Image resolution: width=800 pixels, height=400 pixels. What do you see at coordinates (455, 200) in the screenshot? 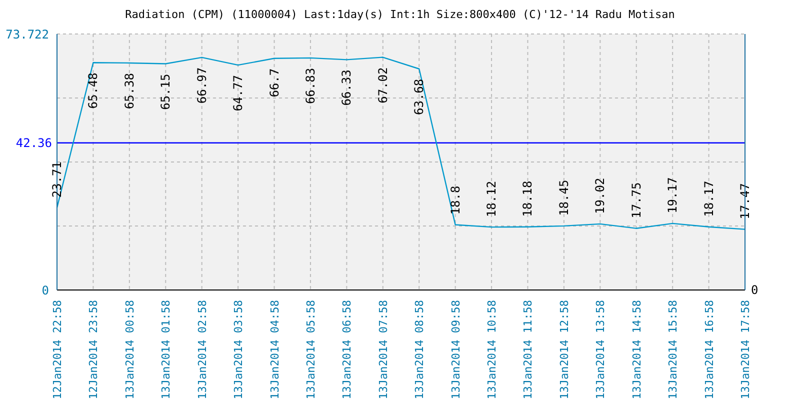
I see `data-label: 18.8` at bounding box center [455, 200].